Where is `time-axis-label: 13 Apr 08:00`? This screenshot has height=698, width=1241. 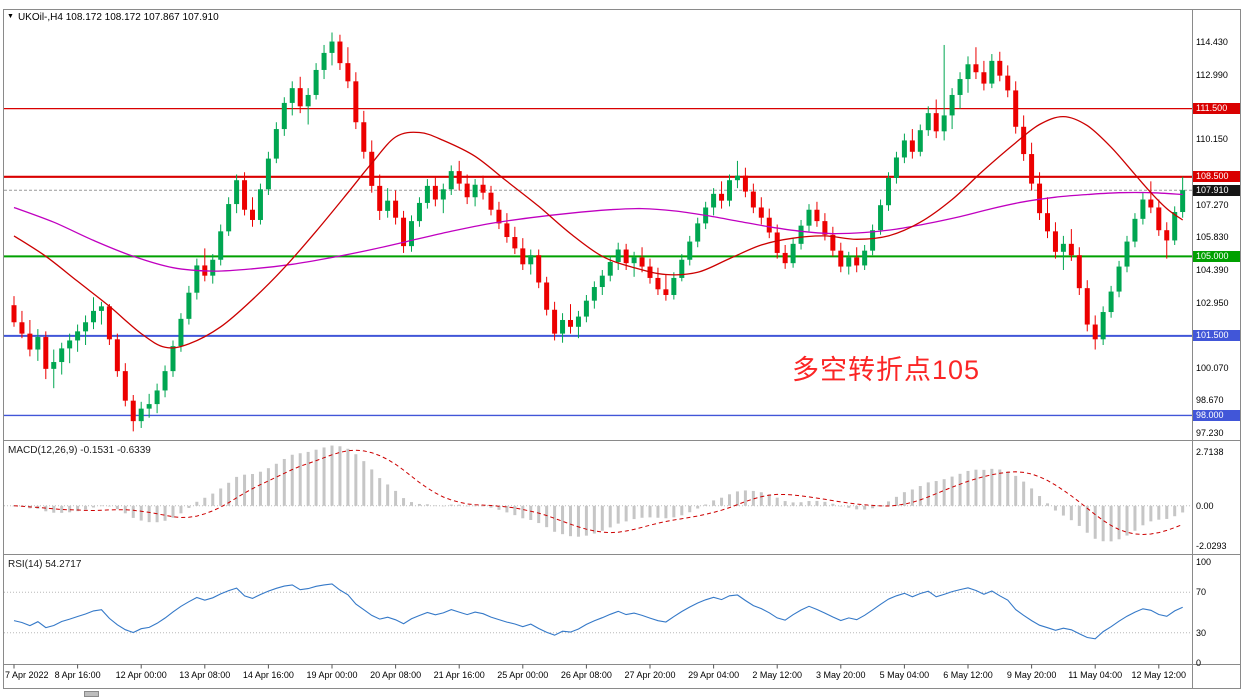 time-axis-label: 13 Apr 08:00 is located at coordinates (205, 675).